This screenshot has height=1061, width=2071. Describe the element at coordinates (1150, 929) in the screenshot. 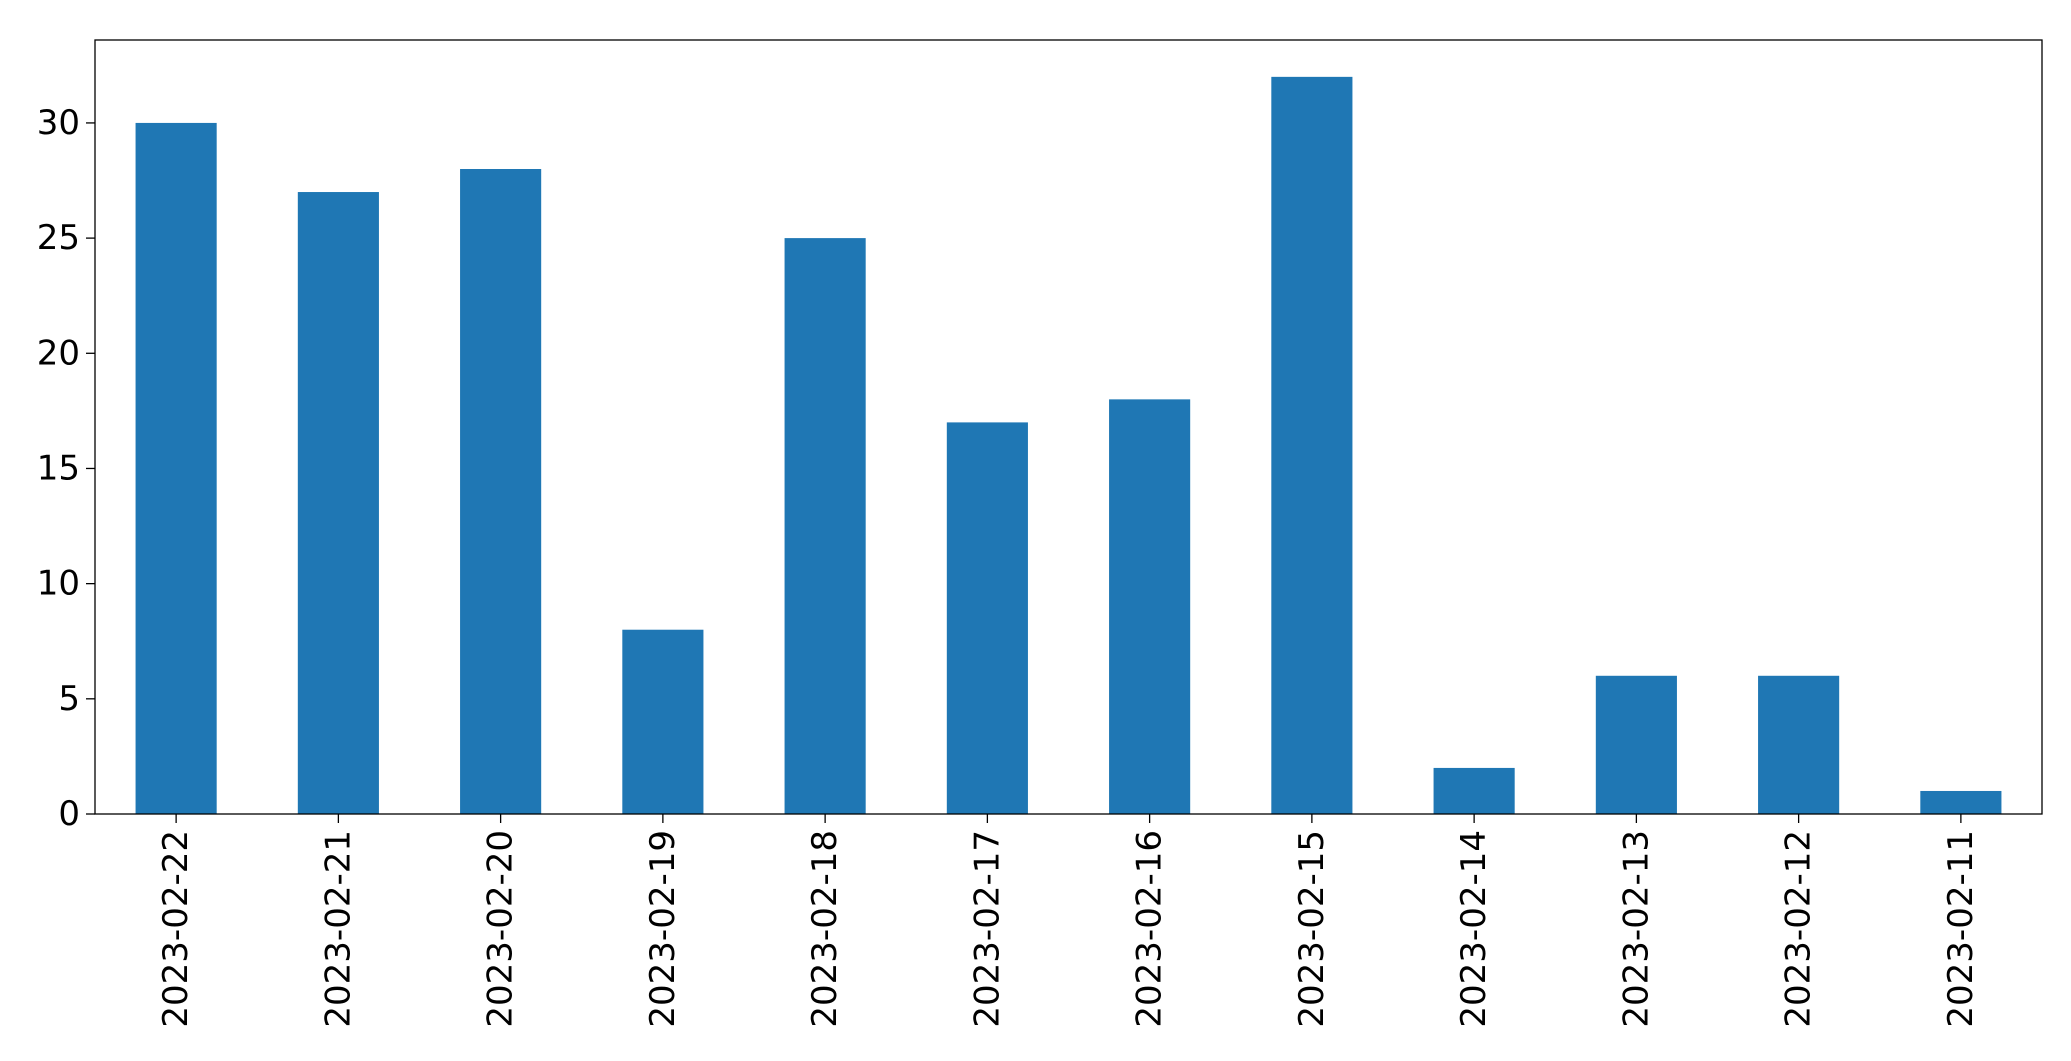

I see `x-tick-label: 2023-02-16` at that location.